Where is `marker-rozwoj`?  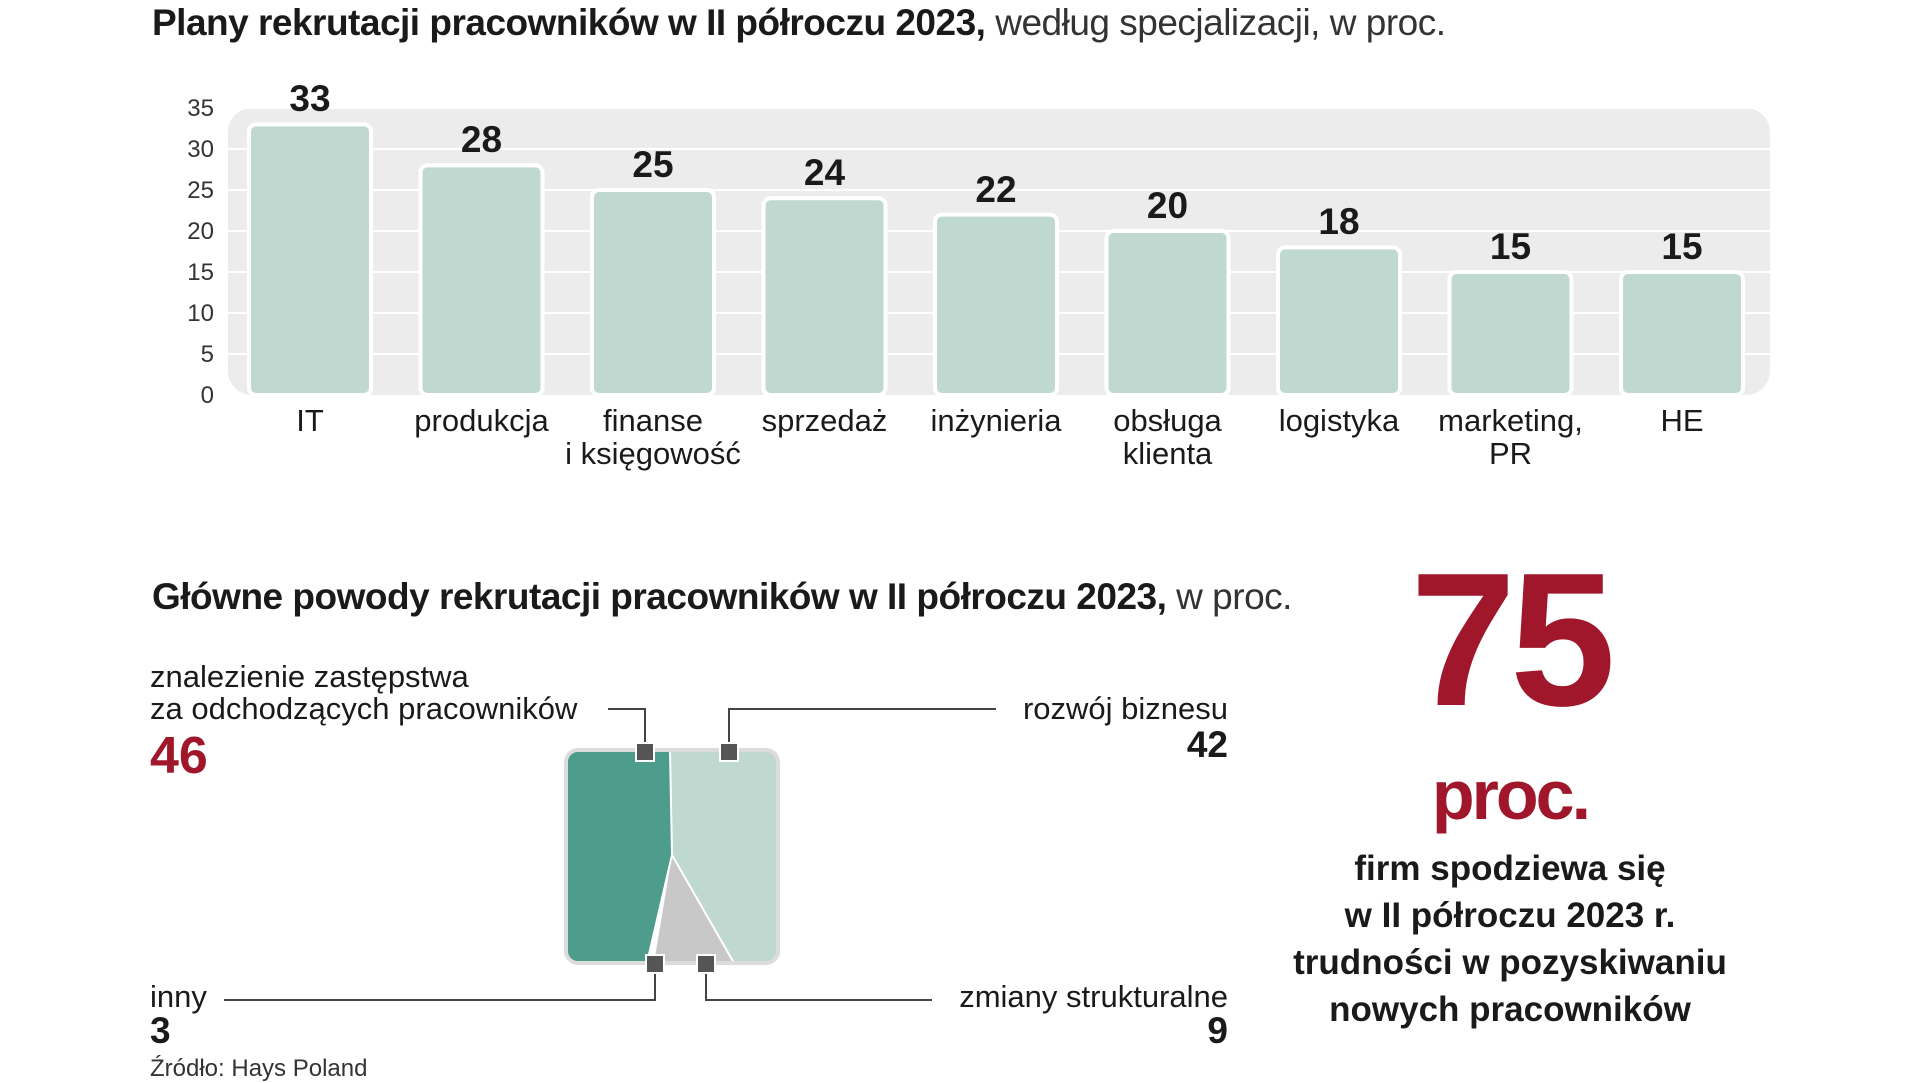 marker-rozwoj is located at coordinates (729, 752).